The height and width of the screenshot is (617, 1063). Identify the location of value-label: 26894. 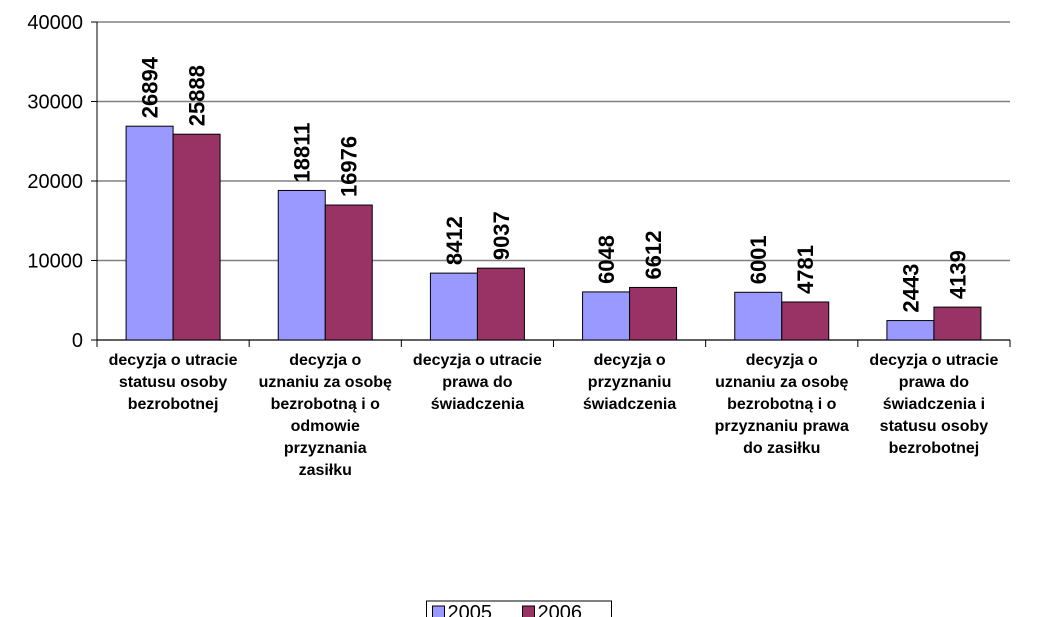
(150, 87).